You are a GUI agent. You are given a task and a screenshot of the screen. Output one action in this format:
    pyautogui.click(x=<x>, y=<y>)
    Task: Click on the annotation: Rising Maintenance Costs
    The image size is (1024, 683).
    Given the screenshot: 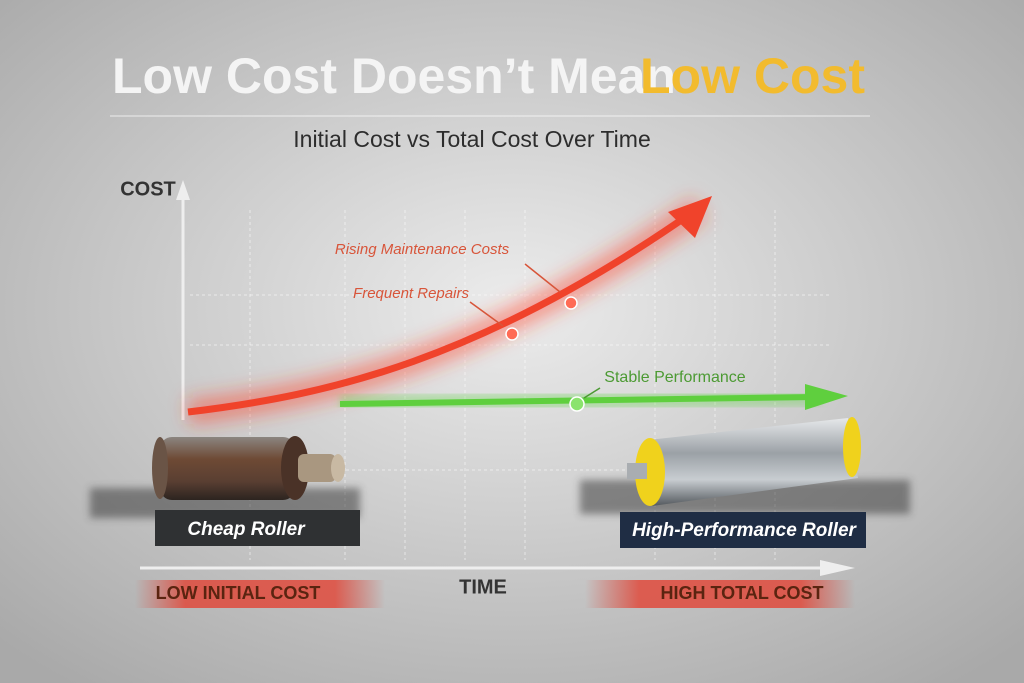 What is the action you would take?
    pyautogui.click(x=422, y=249)
    